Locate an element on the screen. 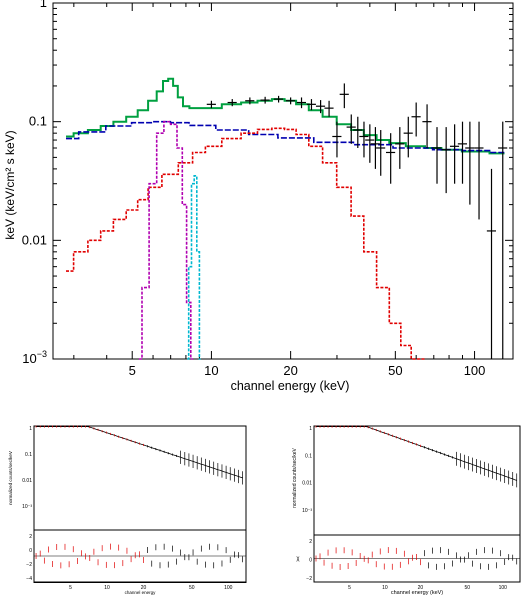 The height and width of the screenshot is (604, 527). bl-spectrum-frame is located at coordinates (140, 504).